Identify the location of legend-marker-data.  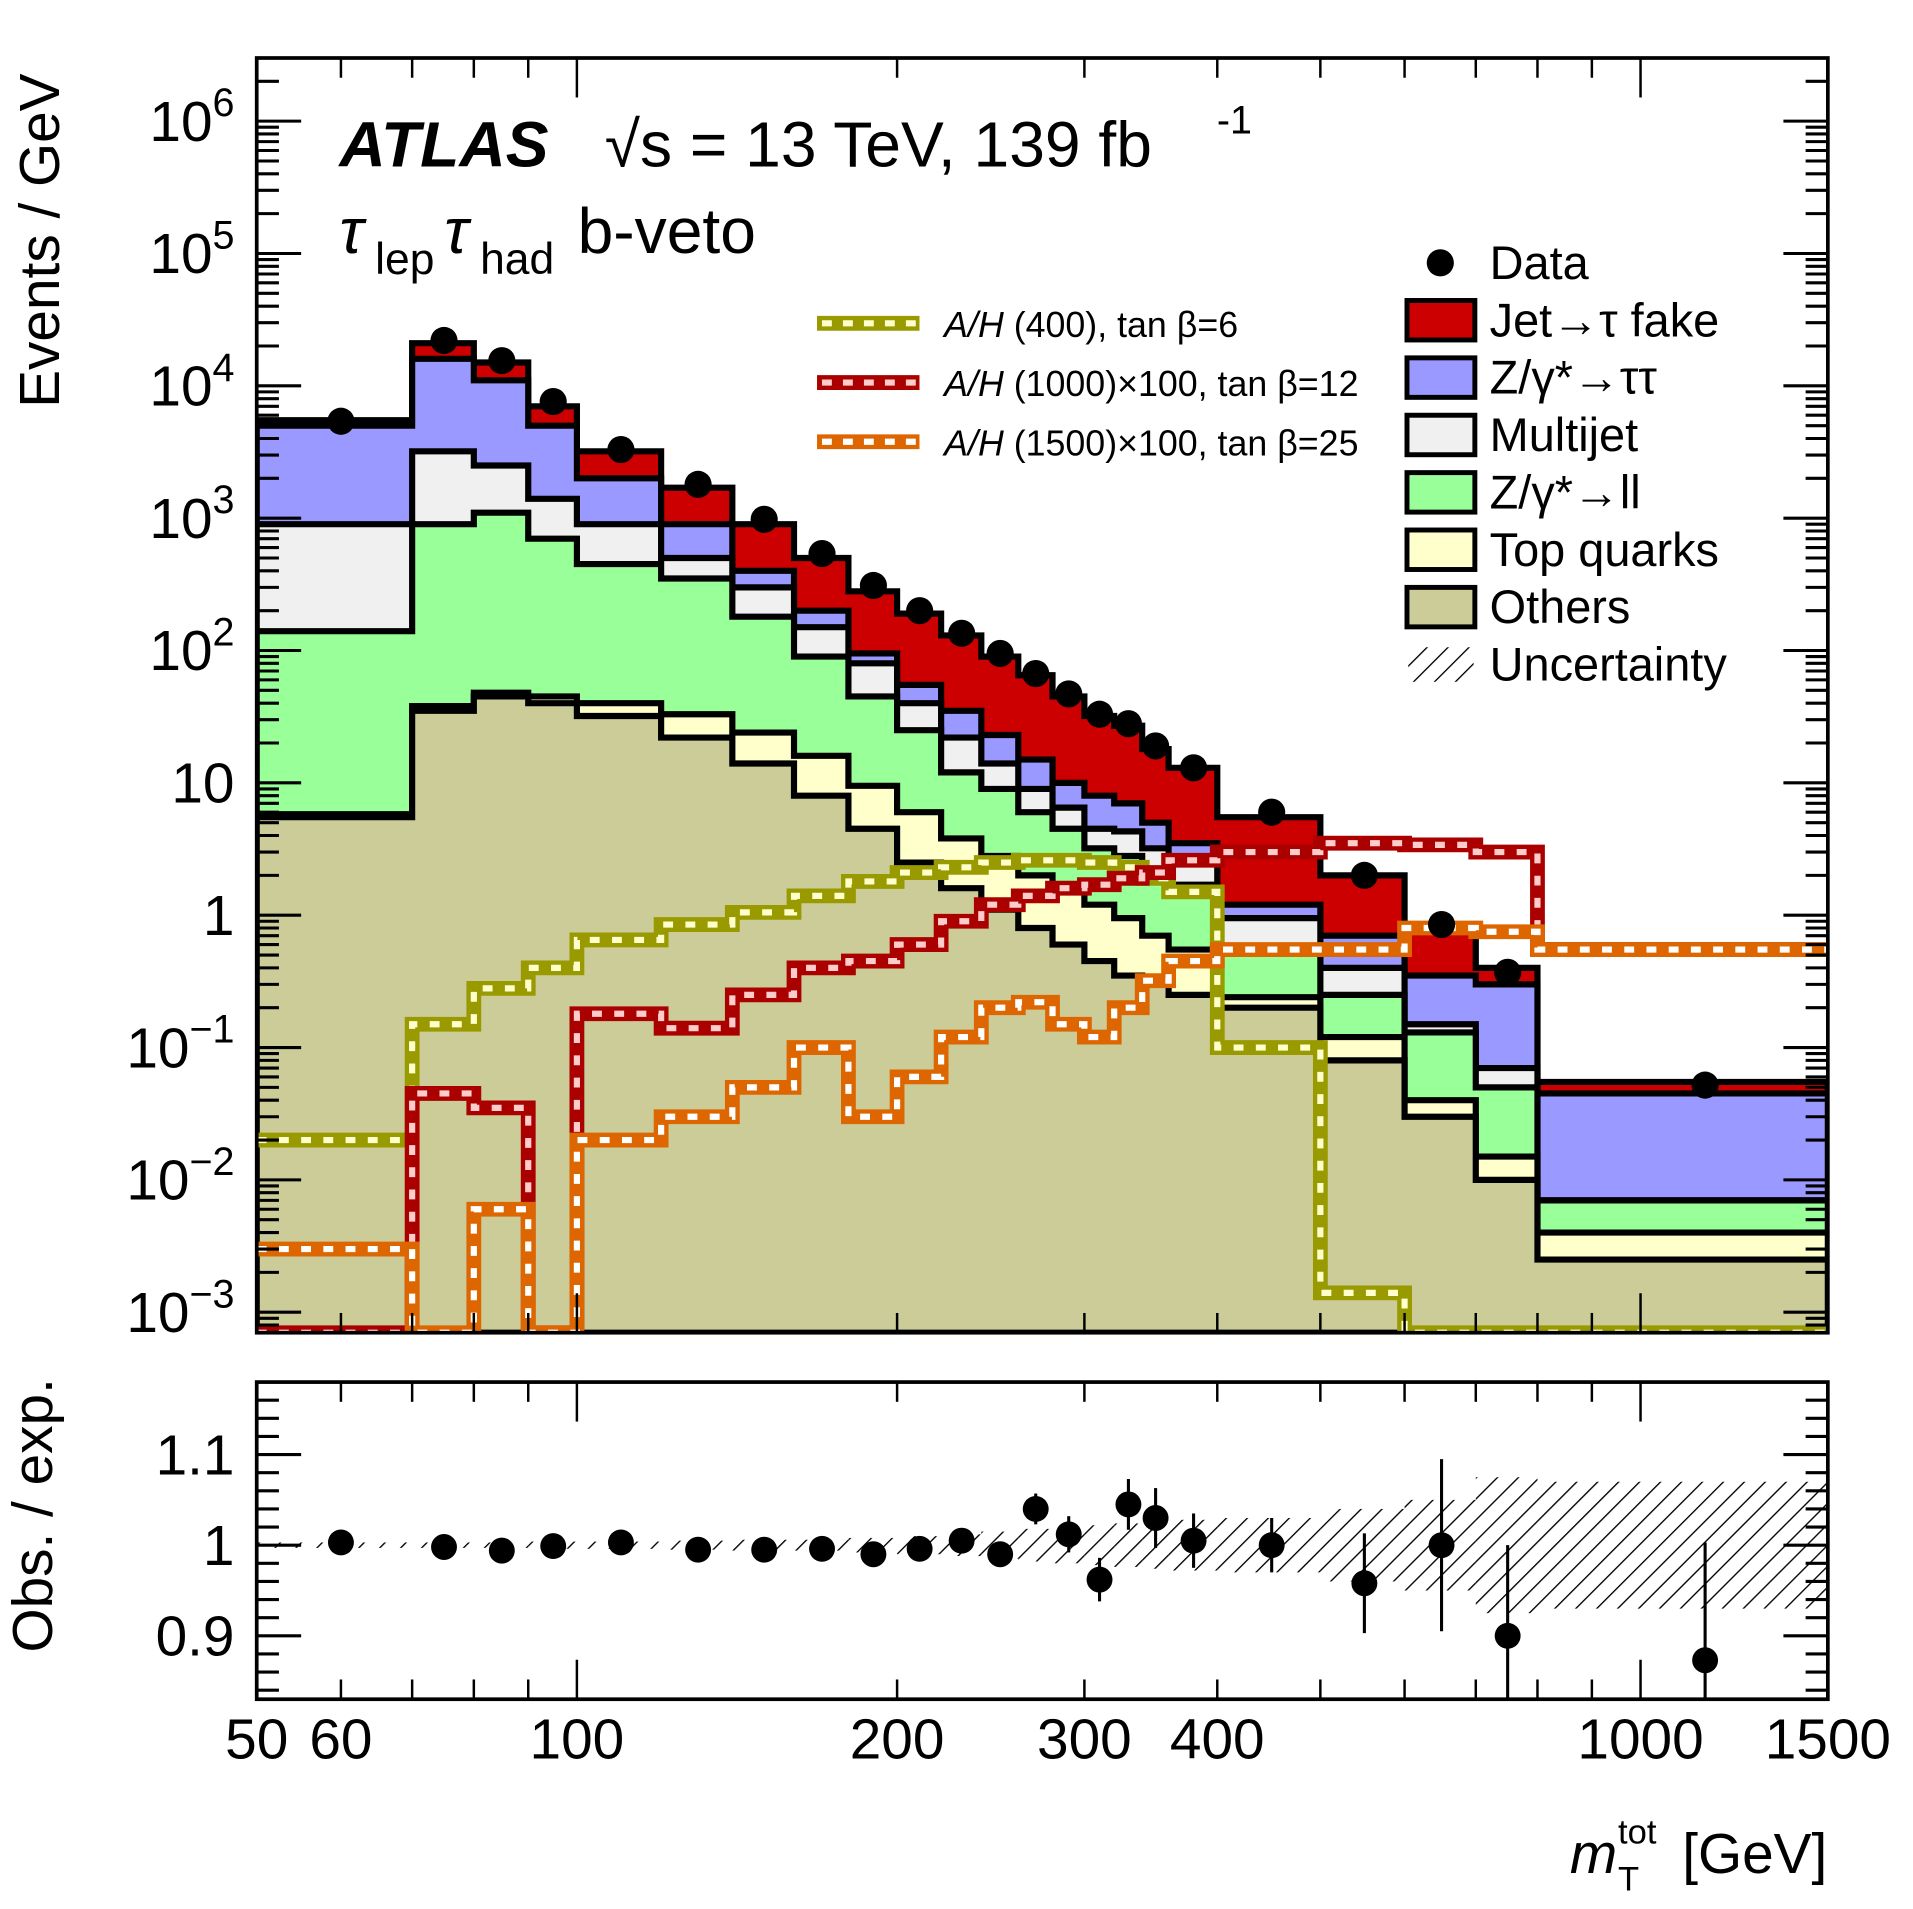
(1440, 263).